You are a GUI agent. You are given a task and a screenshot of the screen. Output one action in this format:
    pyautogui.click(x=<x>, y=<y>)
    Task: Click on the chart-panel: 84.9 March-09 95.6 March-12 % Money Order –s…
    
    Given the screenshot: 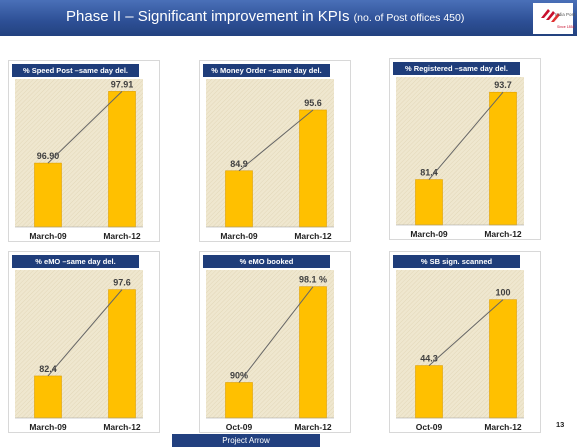 What is the action you would take?
    pyautogui.click(x=275, y=151)
    